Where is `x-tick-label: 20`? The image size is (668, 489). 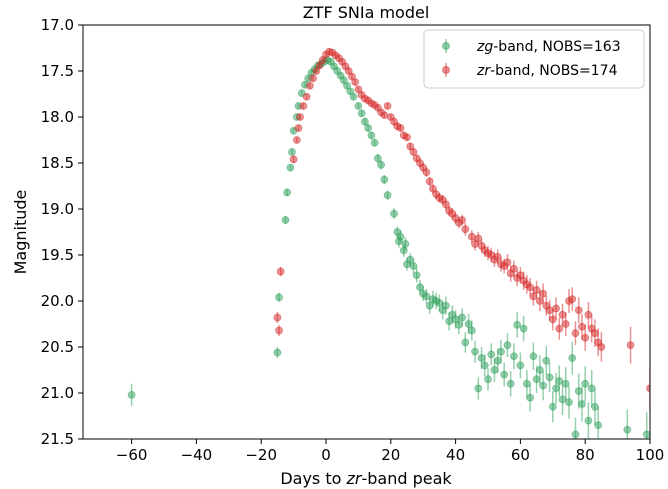 x-tick-label: 20 is located at coordinates (390, 455).